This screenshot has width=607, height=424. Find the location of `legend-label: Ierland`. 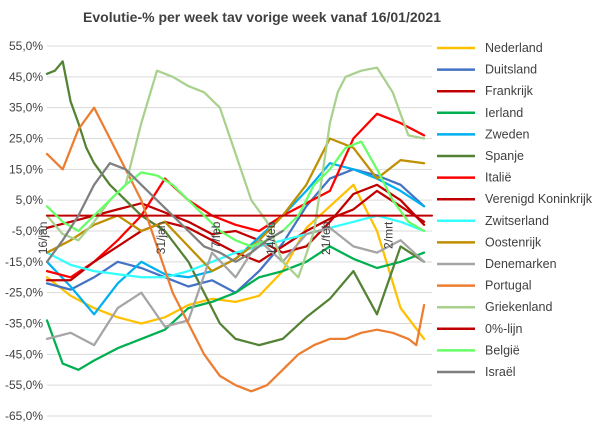

legend-label: Ierland is located at coordinates (504, 113).